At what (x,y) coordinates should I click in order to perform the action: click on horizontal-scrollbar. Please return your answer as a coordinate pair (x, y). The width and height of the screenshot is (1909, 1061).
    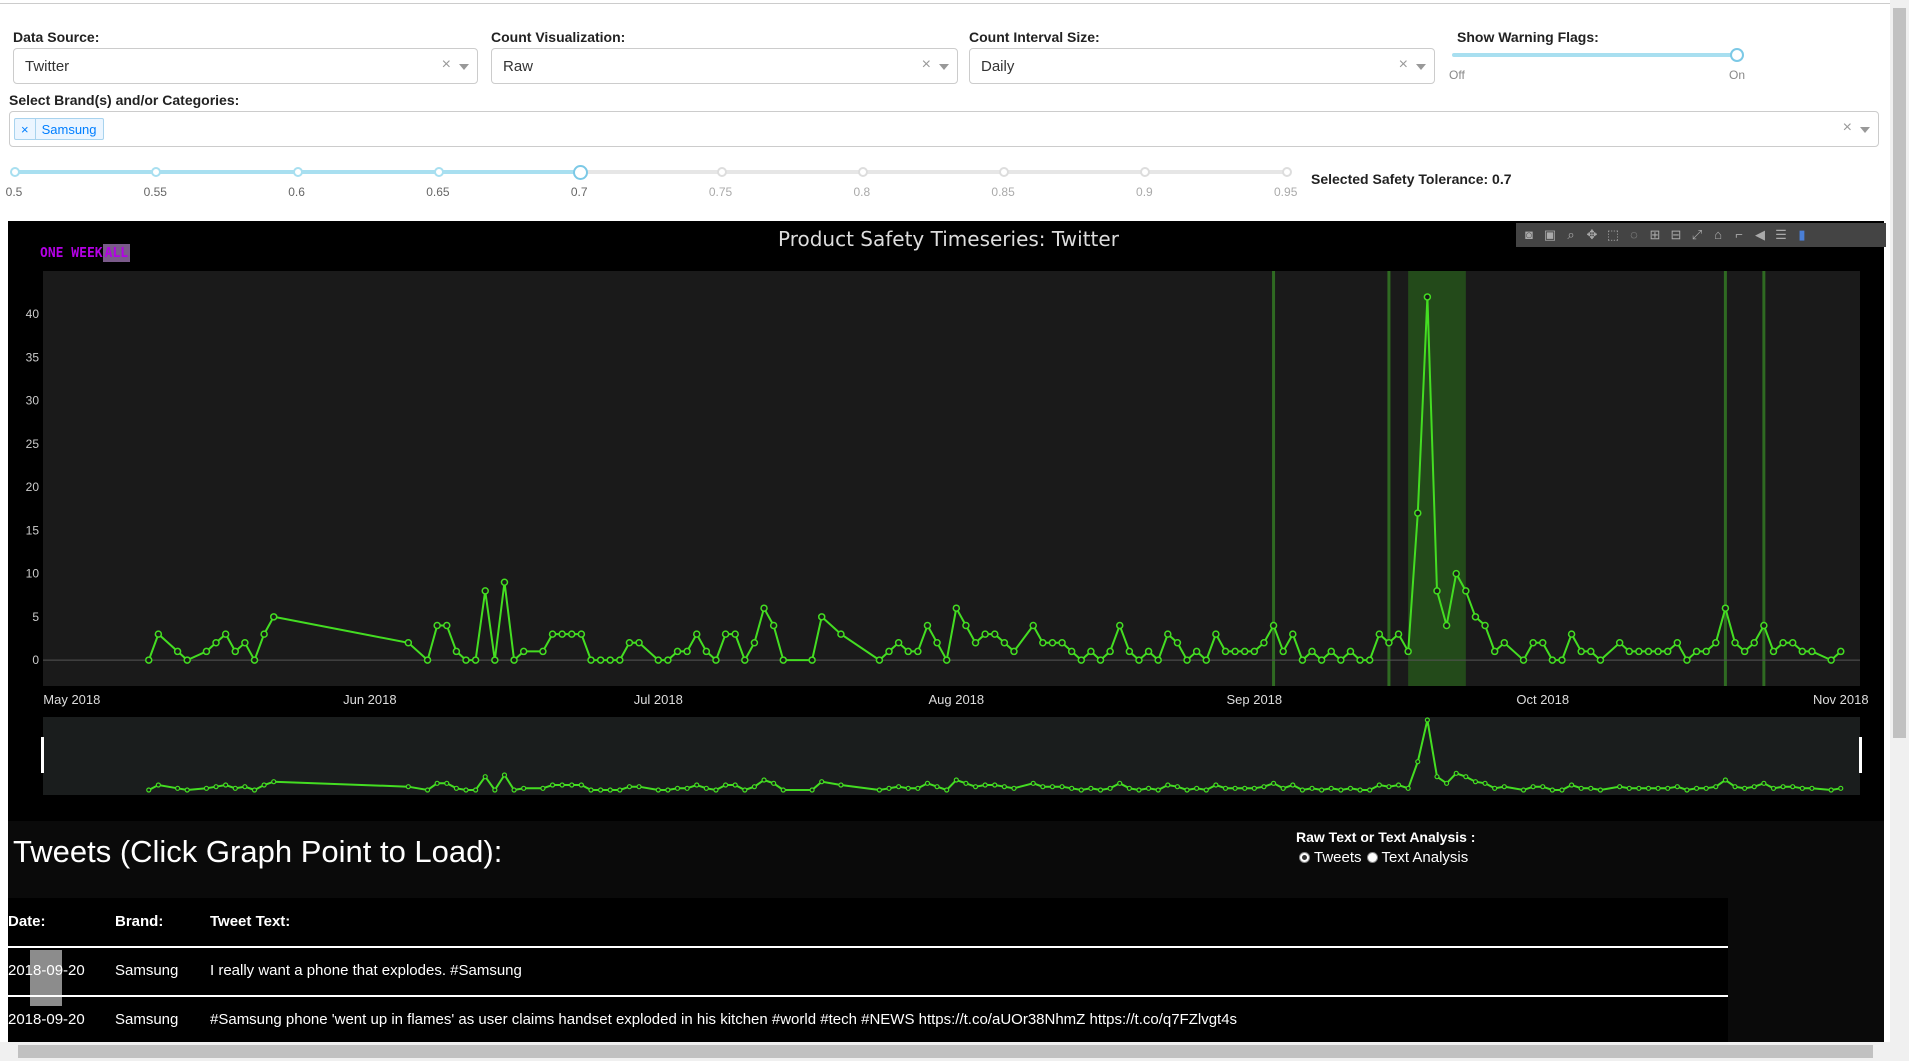
    Looking at the image, I should click on (945, 1051).